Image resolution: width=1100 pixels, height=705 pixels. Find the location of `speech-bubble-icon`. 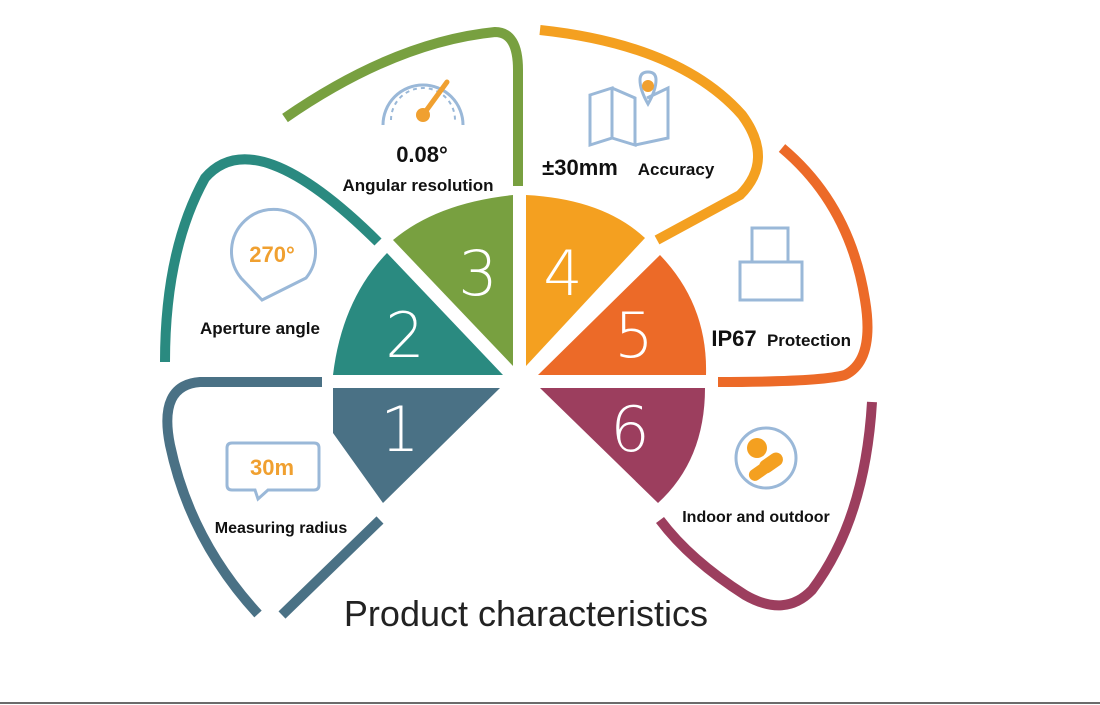

speech-bubble-icon is located at coordinates (273, 471).